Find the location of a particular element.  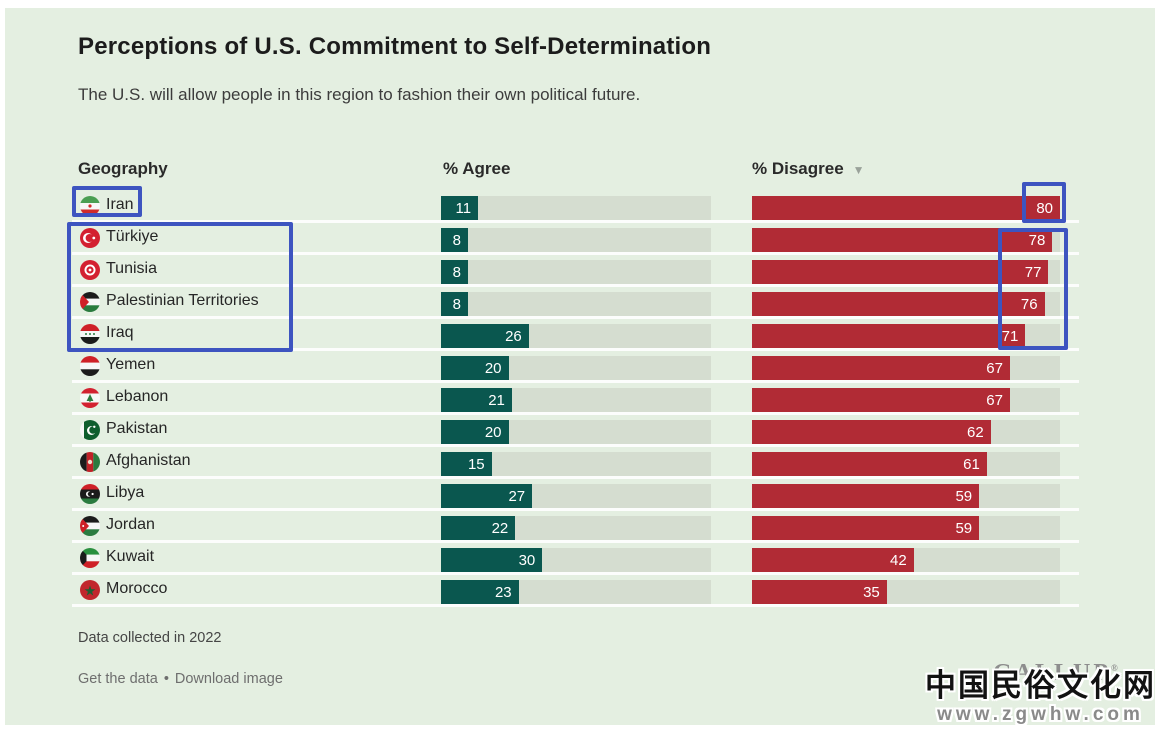

watermark-url: www.zgwhw.com is located at coordinates (1040, 714).